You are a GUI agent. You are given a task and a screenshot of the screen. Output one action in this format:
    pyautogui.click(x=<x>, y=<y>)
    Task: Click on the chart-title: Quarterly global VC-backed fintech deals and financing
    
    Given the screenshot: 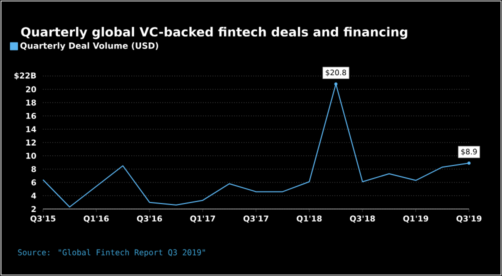 What is the action you would take?
    pyautogui.click(x=214, y=33)
    